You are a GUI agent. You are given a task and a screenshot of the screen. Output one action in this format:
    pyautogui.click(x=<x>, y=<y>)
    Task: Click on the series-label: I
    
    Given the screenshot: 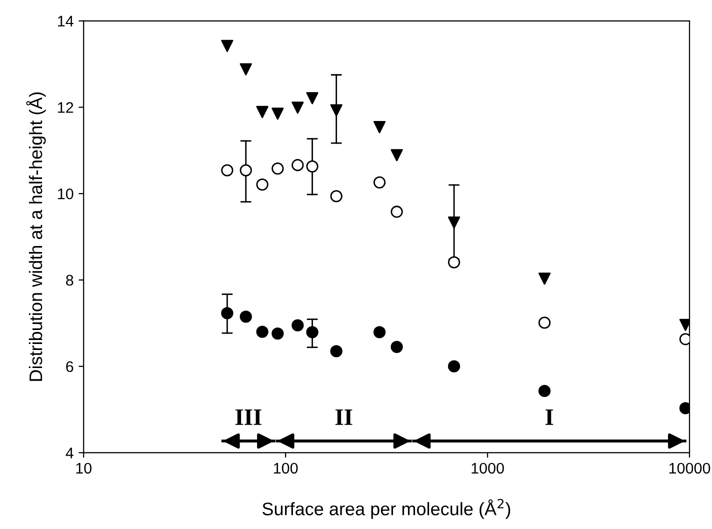 What is the action you would take?
    pyautogui.click(x=550, y=417)
    